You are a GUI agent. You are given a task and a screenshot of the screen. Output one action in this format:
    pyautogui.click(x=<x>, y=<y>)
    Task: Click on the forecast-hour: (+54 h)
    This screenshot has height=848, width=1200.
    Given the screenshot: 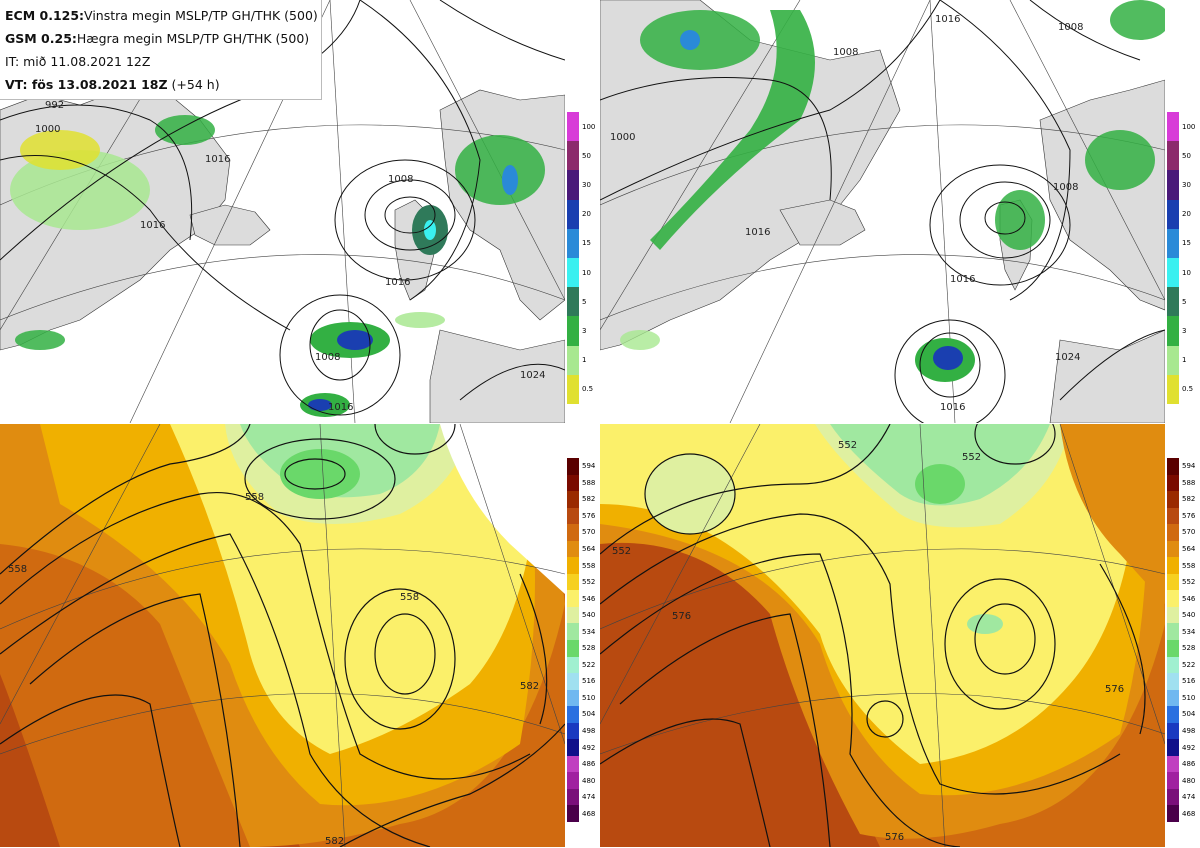 What is the action you would take?
    pyautogui.click(x=193, y=84)
    